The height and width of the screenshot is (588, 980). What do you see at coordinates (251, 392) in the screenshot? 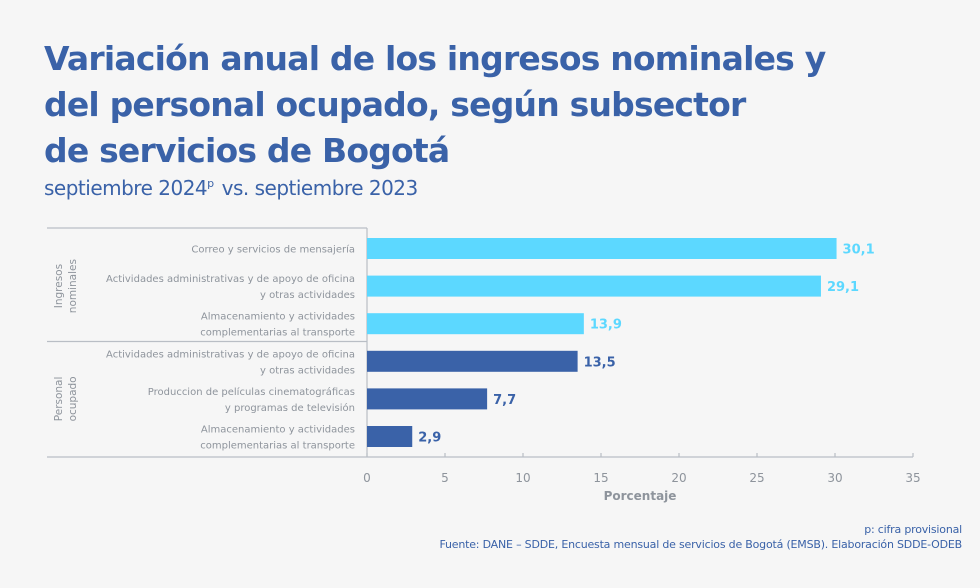
I see `category-label: Produccion de películas cinematográficas` at bounding box center [251, 392].